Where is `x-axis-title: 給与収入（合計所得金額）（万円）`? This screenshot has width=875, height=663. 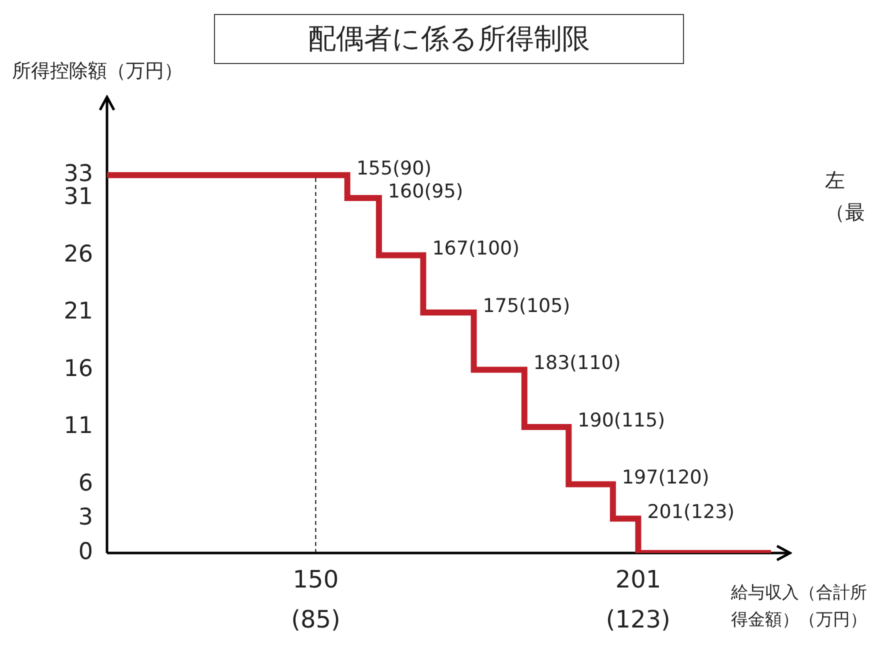 x-axis-title: 給与収入（合計所得金額）（万円） is located at coordinates (798, 607).